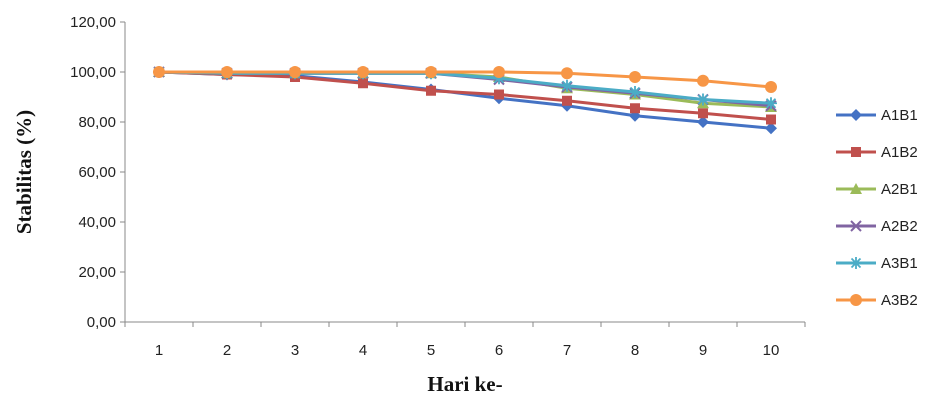 Image resolution: width=934 pixels, height=398 pixels. Describe the element at coordinates (93, 22) in the screenshot. I see `y-tick-label: 120,00` at that location.